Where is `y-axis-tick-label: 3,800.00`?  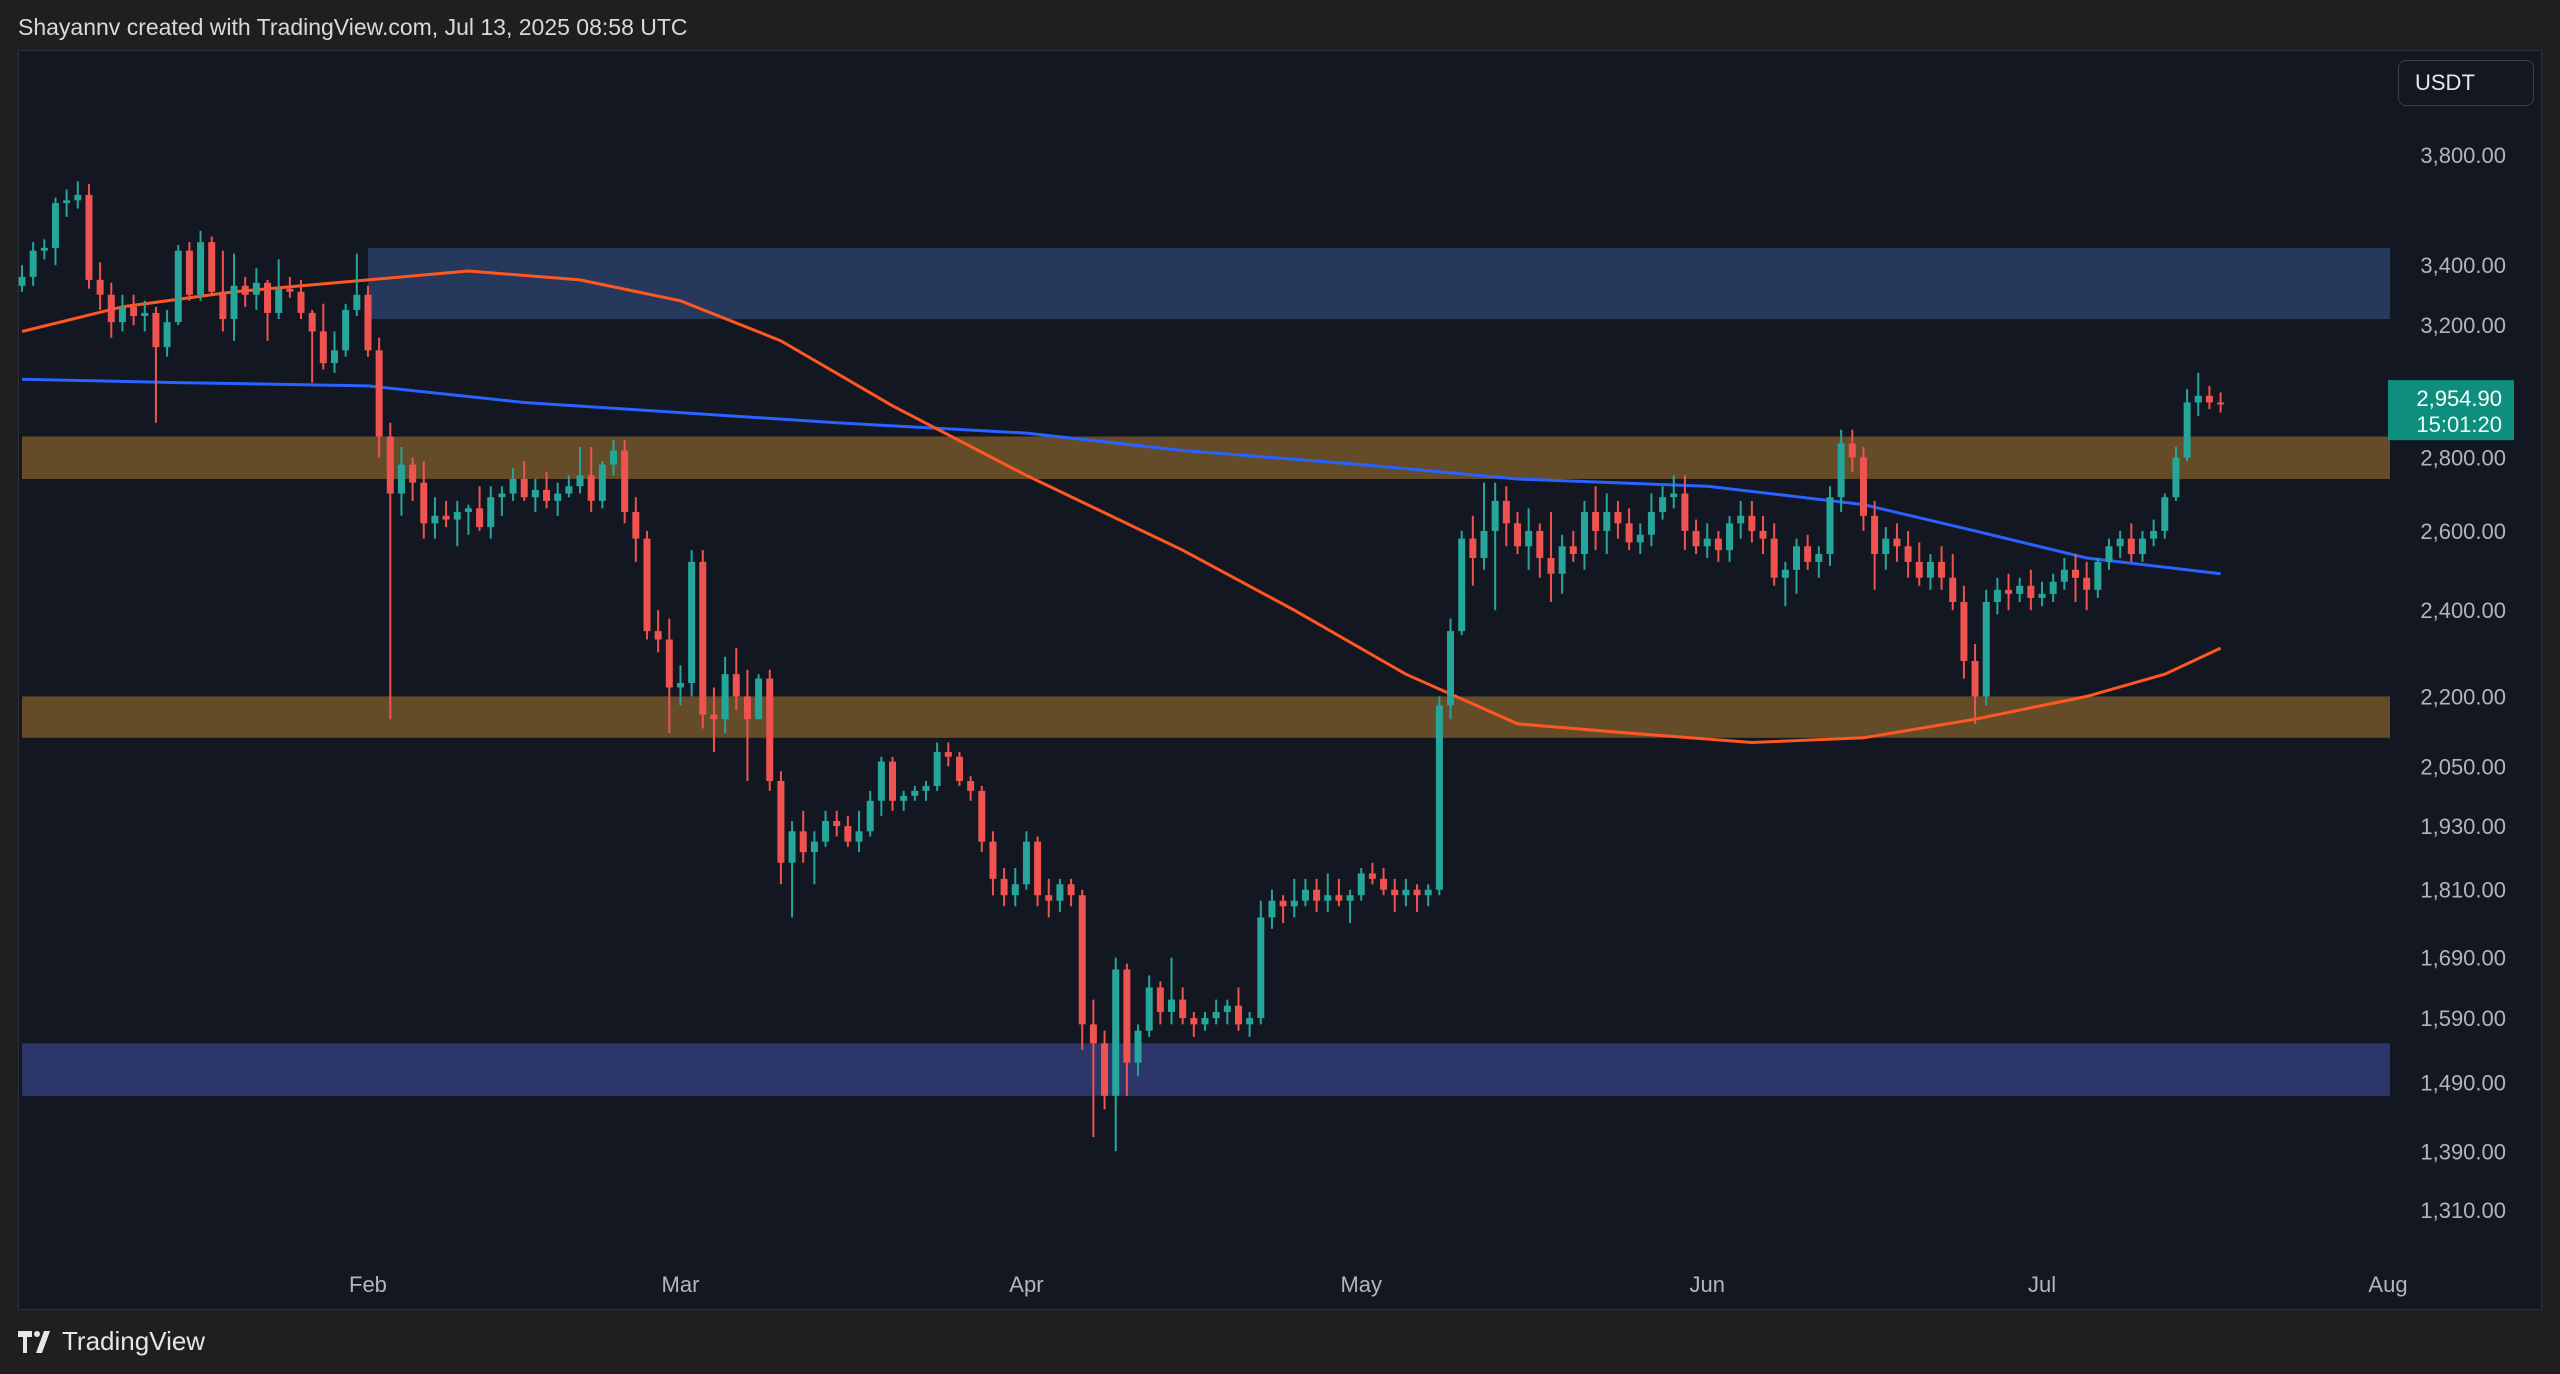 y-axis-tick-label: 3,800.00 is located at coordinates (2463, 155).